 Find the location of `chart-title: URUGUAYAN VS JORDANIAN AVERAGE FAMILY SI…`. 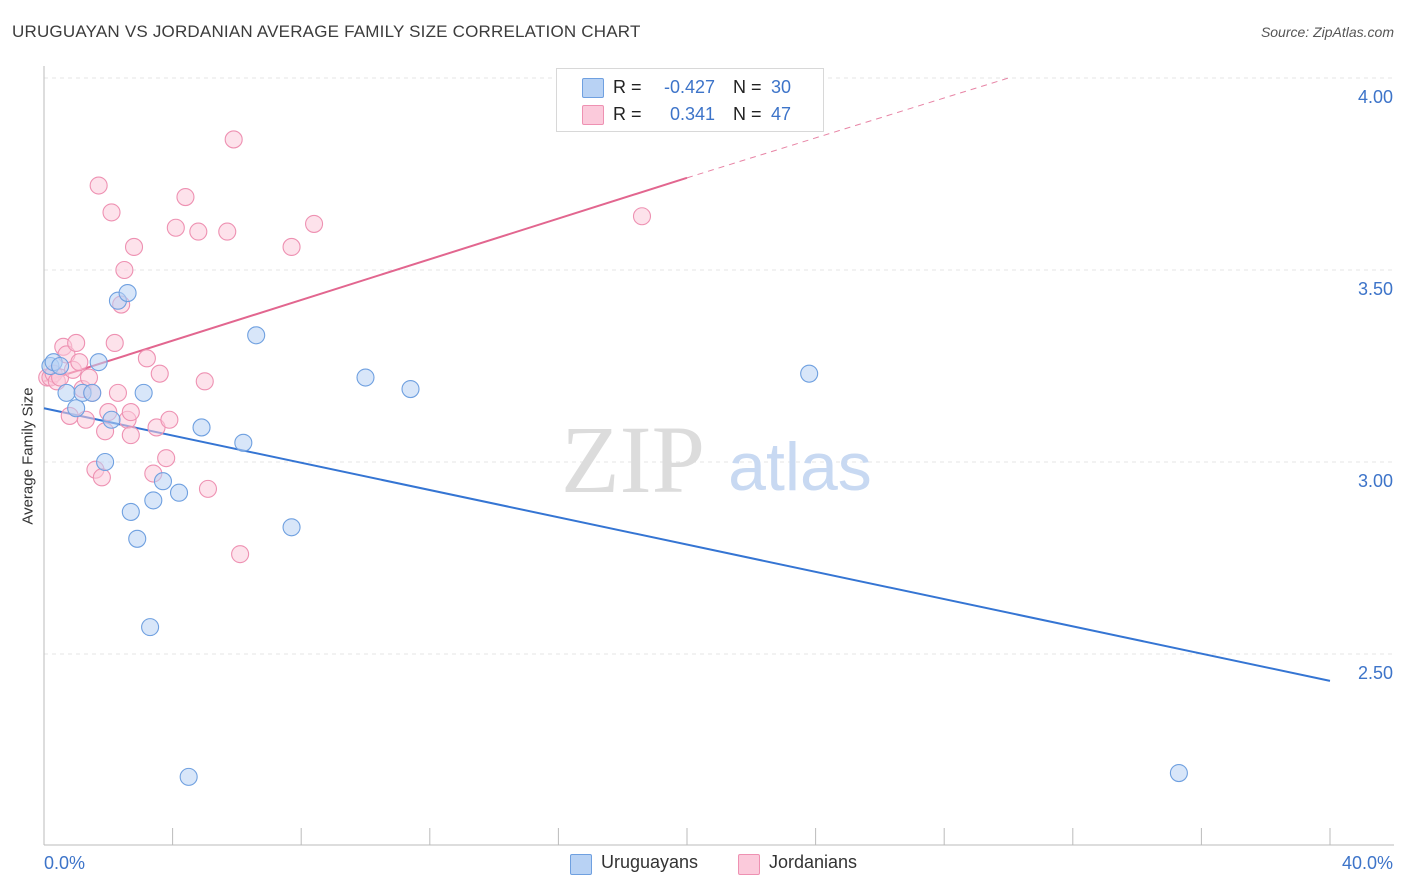

chart-title: URUGUAYAN VS JORDANIAN AVERAGE FAMILY SI… is located at coordinates (326, 31).